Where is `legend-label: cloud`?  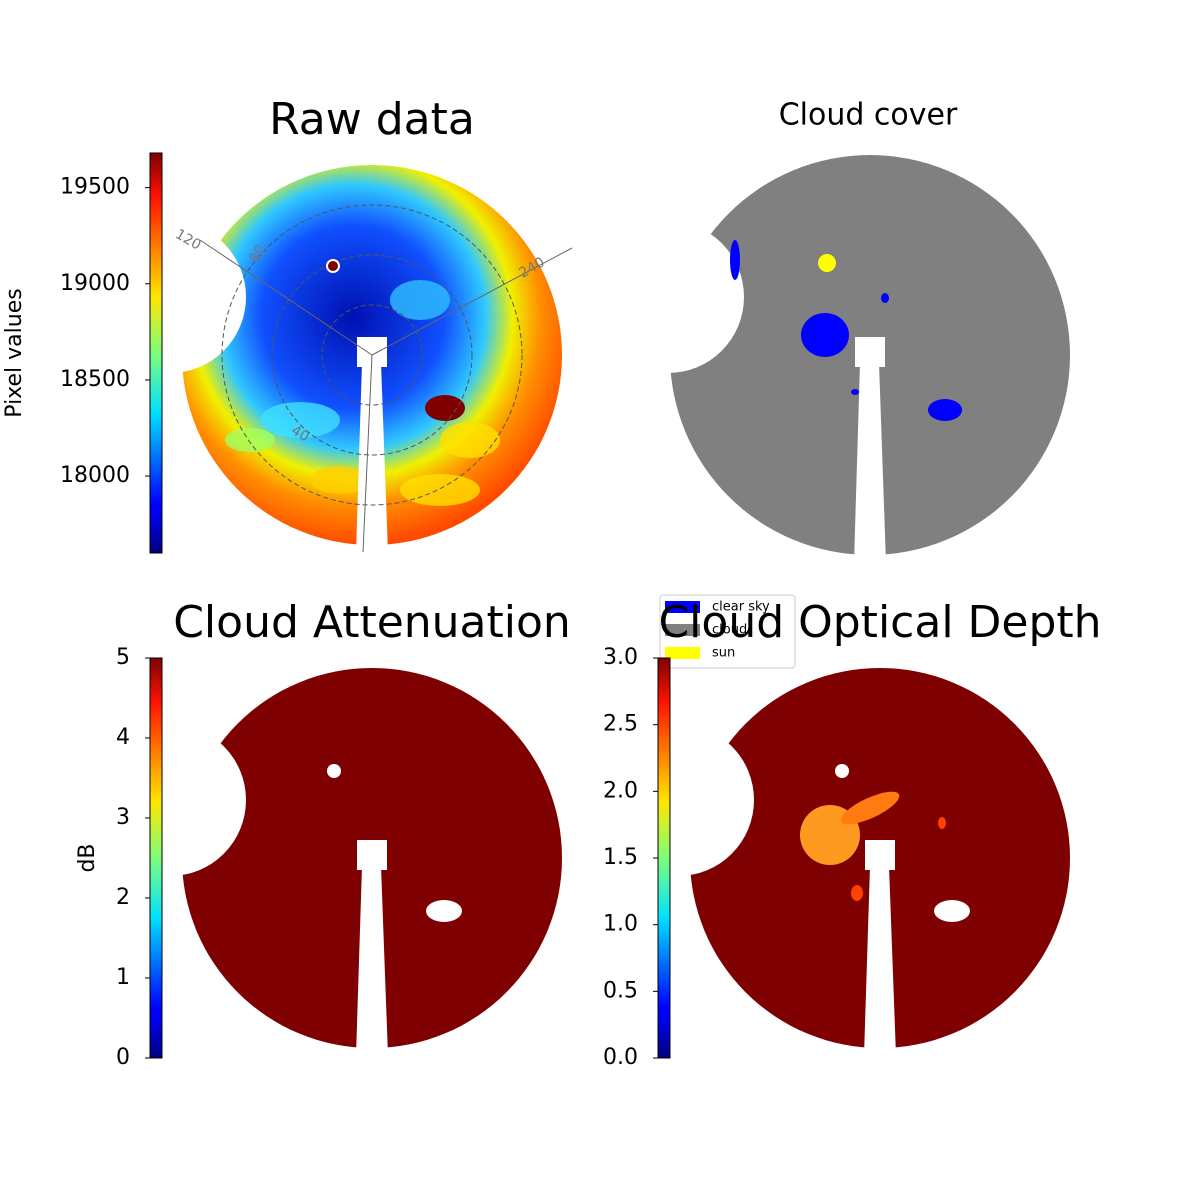
legend-label: cloud is located at coordinates (729, 630).